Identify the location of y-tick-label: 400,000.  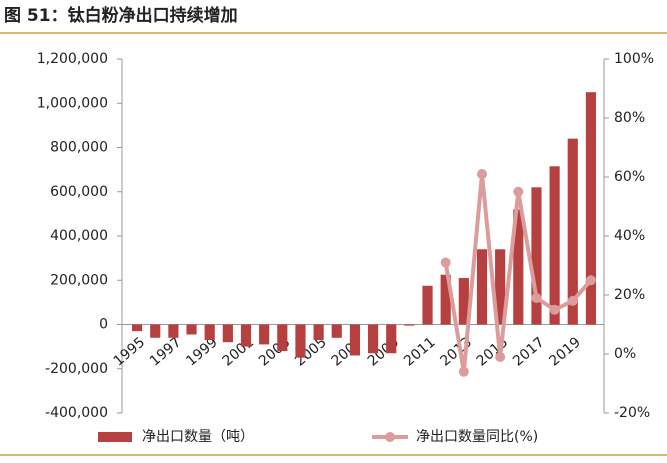
(79, 236).